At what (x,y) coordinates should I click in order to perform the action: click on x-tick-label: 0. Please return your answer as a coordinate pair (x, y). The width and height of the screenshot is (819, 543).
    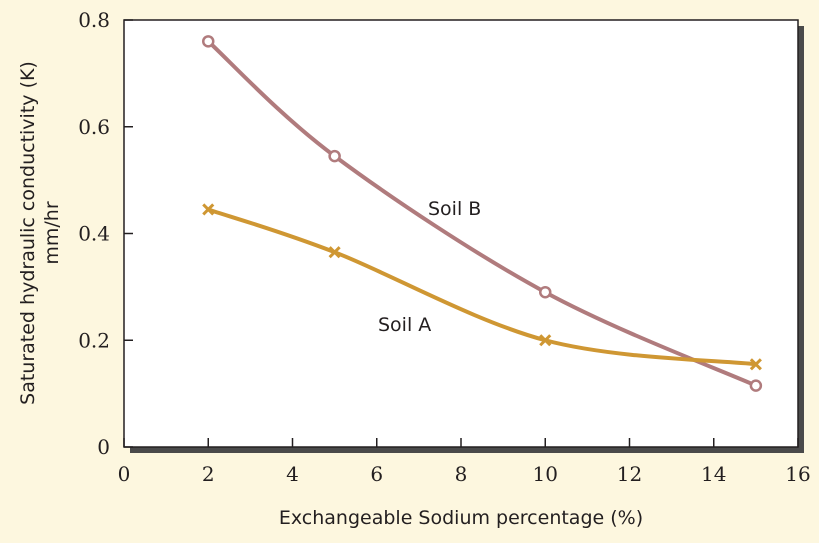
    Looking at the image, I should click on (124, 474).